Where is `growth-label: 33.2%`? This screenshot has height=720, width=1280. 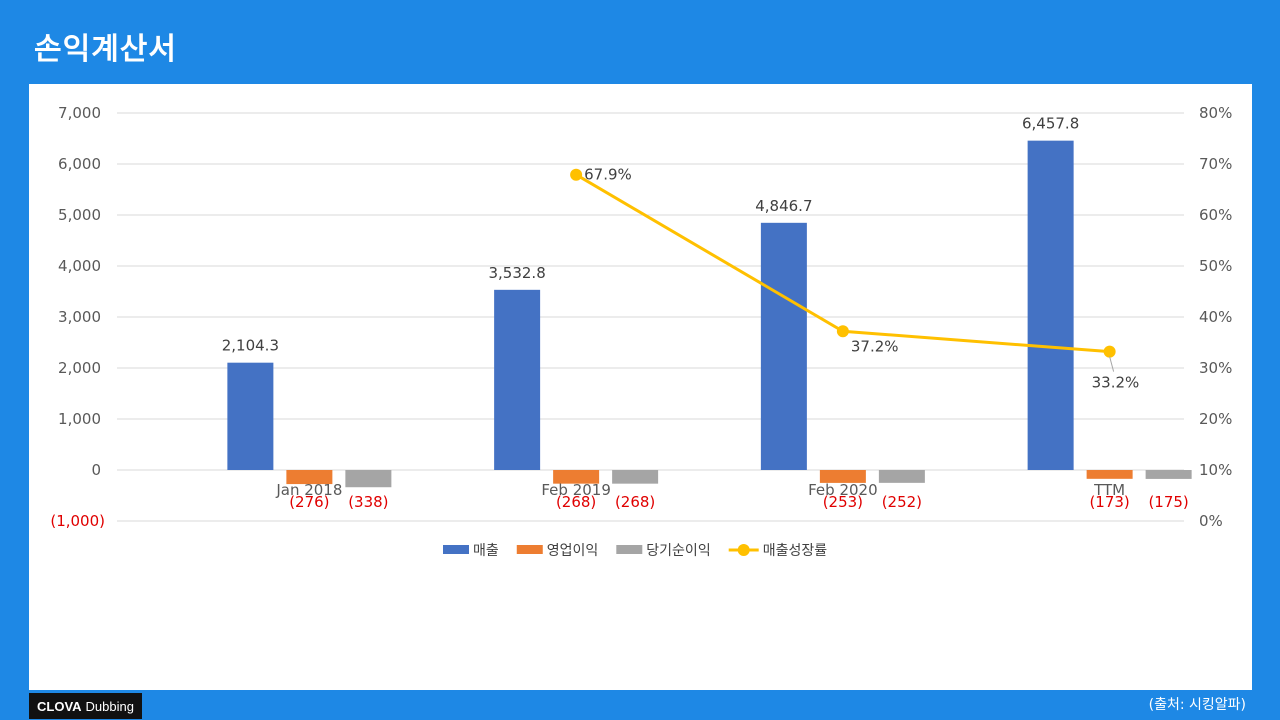 growth-label: 33.2% is located at coordinates (1116, 383).